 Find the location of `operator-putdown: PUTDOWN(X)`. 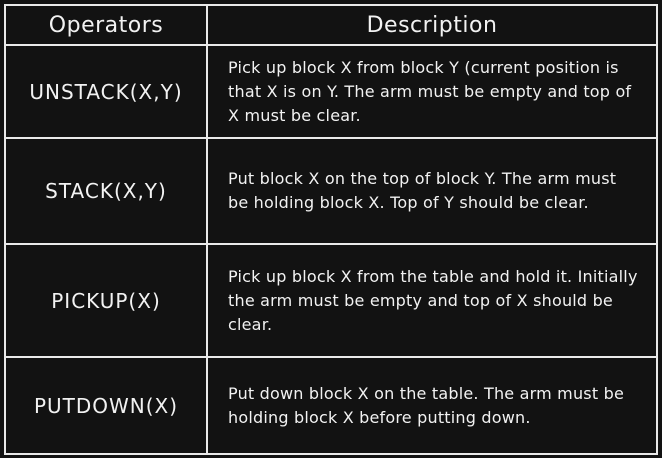

operator-putdown: PUTDOWN(X) is located at coordinates (107, 405).